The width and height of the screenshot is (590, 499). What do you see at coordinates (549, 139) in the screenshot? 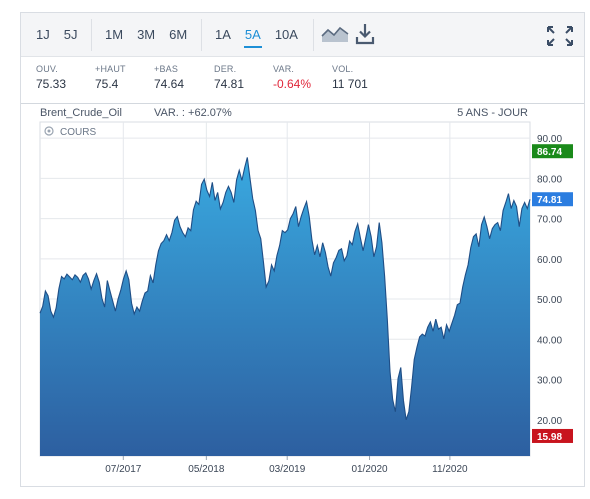
I see `y-tick-label: 90.00` at bounding box center [549, 139].